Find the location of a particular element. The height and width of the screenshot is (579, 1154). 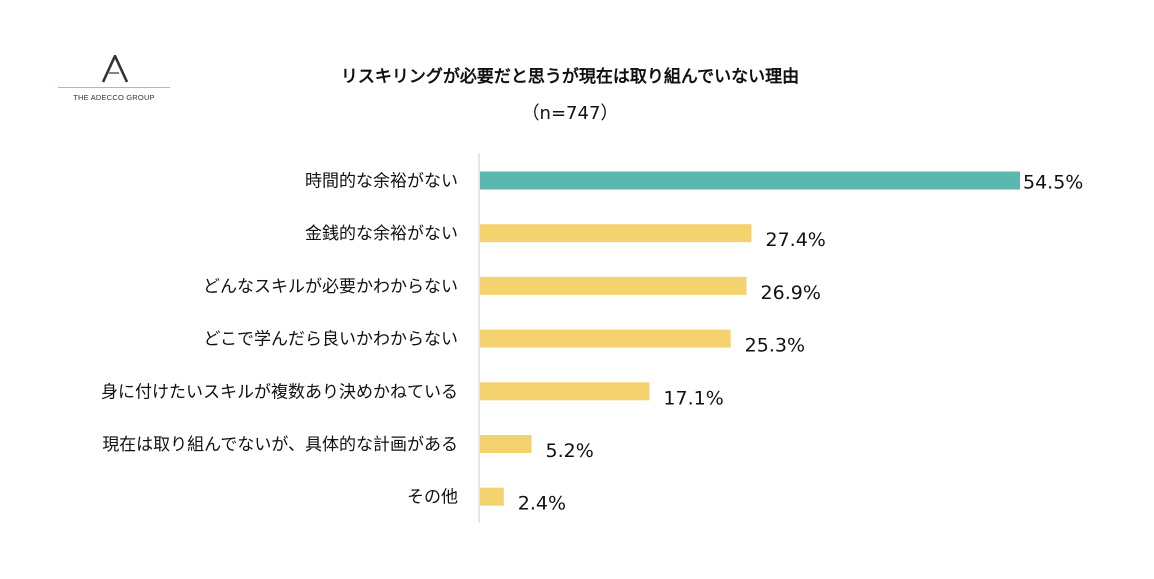

value-label: 5.2% is located at coordinates (570, 451).